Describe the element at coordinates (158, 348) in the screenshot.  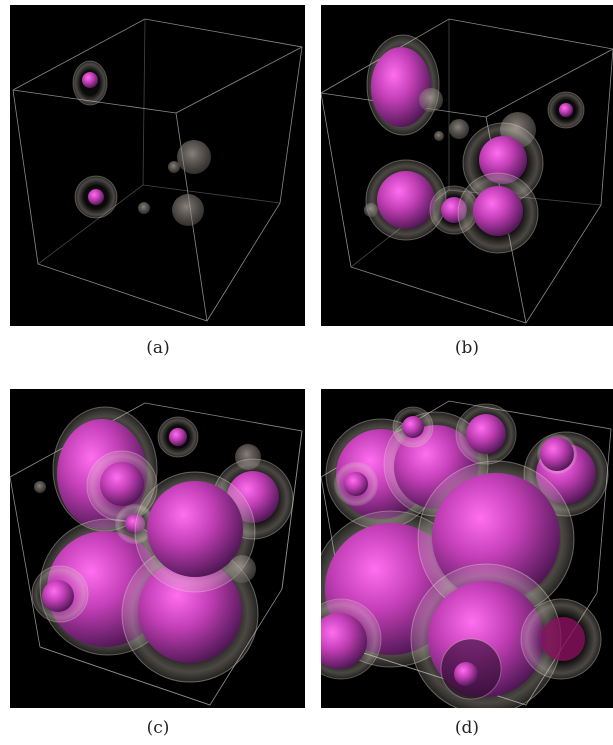
I see `caption-a: (a)` at that location.